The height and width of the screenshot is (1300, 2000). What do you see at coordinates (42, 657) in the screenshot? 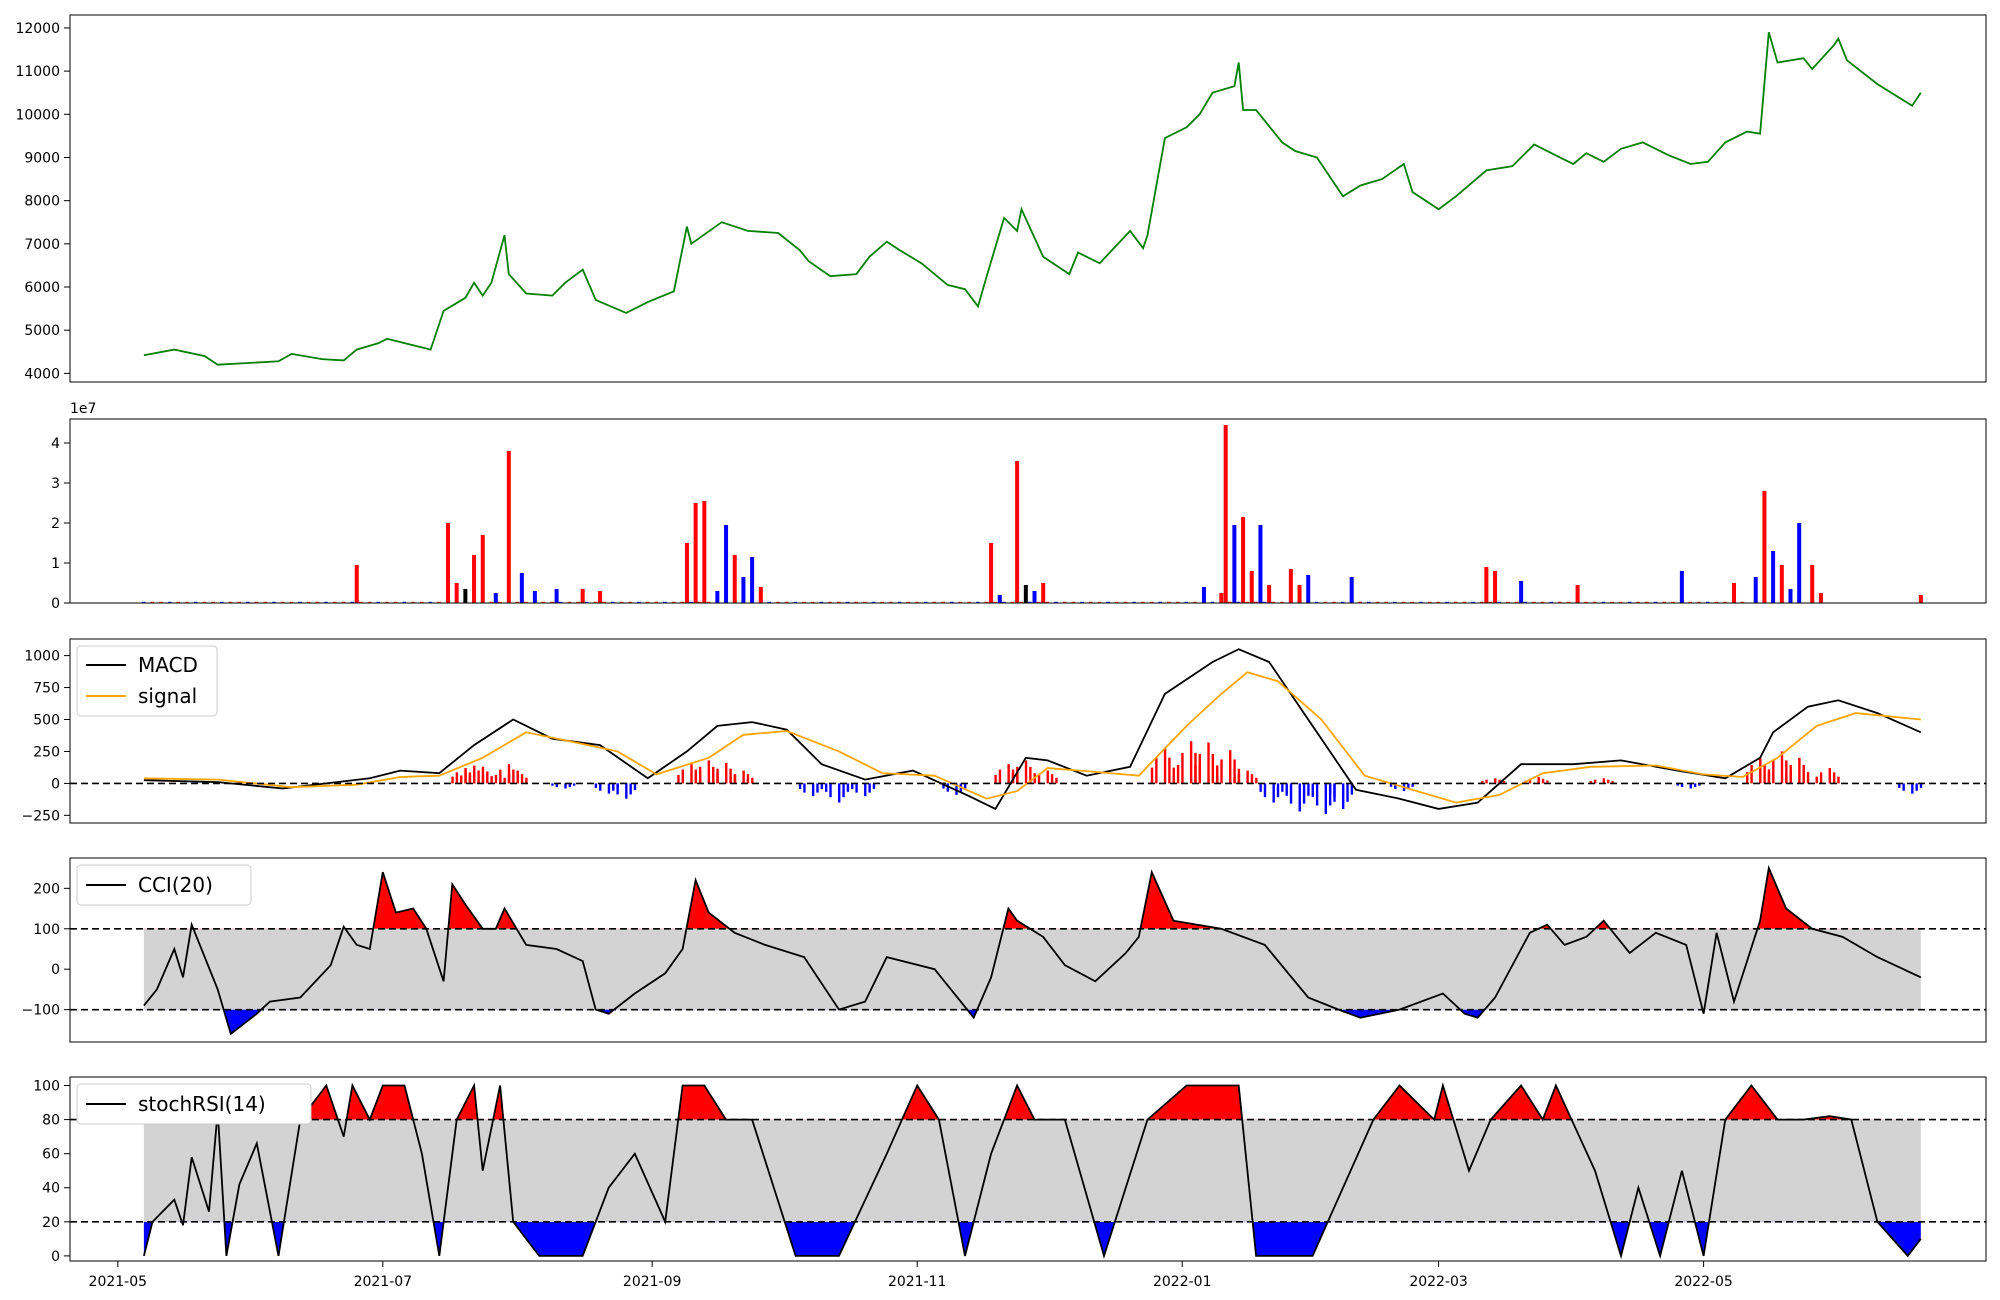
I see `y-tick-label: 1000` at bounding box center [42, 657].